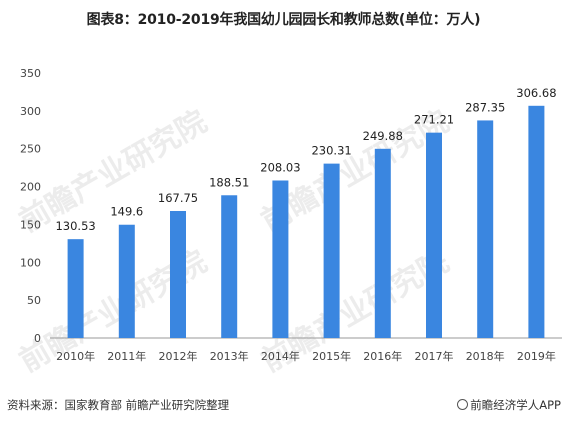  What do you see at coordinates (229, 356) in the screenshot?
I see `x-tick-label: 2013年` at bounding box center [229, 356].